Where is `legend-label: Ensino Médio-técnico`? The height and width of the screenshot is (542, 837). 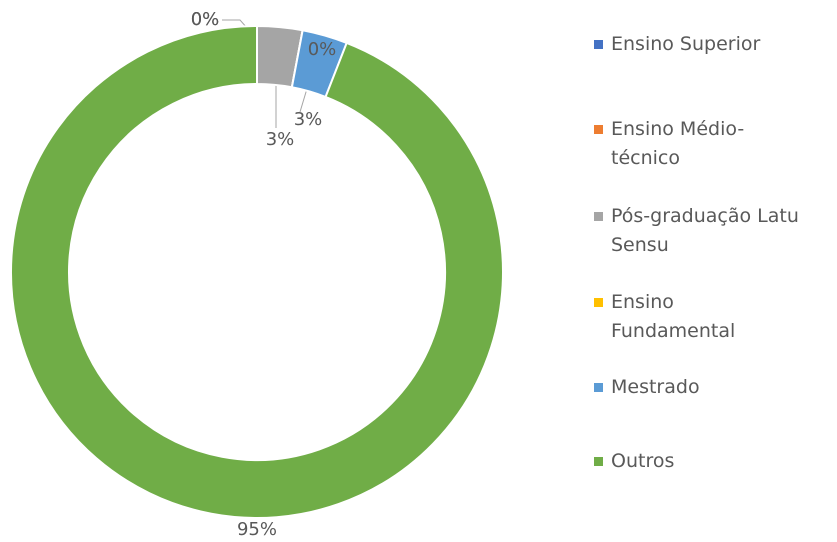
legend-label: Ensino Médio-técnico is located at coordinates (678, 143).